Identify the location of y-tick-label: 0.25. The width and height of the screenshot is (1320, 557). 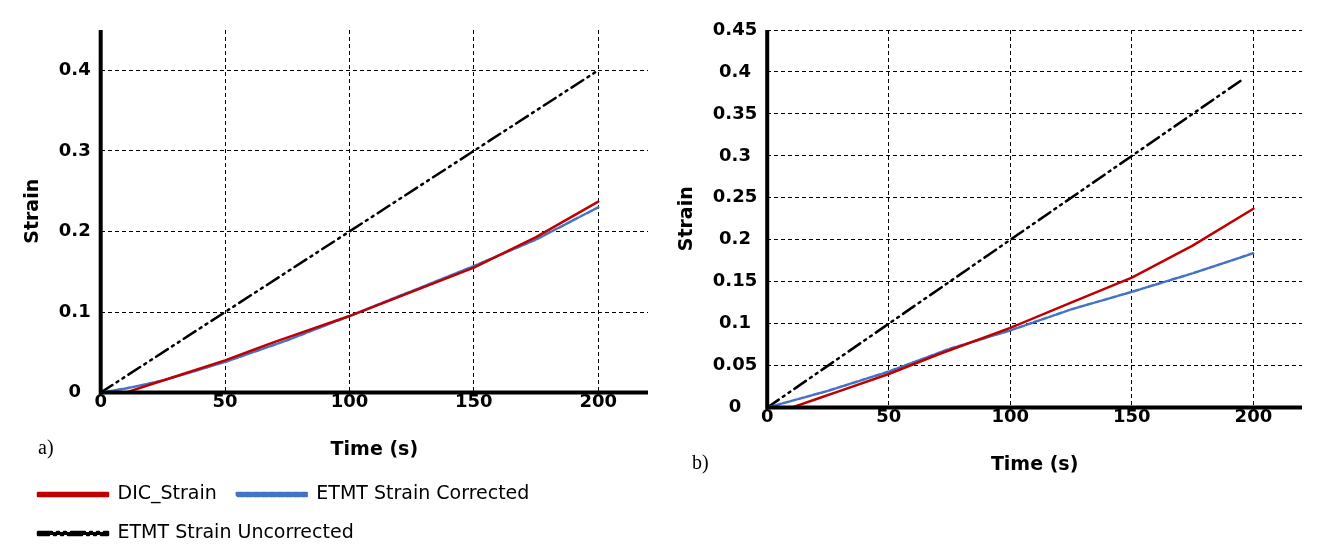
(735, 196).